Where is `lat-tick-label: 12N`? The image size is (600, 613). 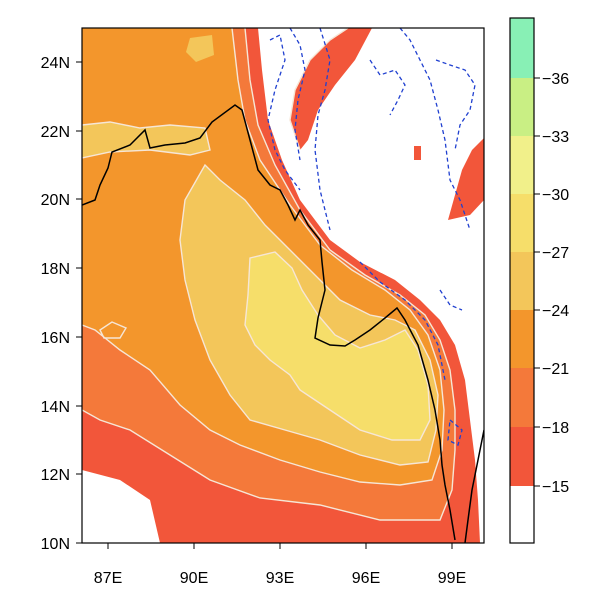 lat-tick-label: 12N is located at coordinates (55, 475).